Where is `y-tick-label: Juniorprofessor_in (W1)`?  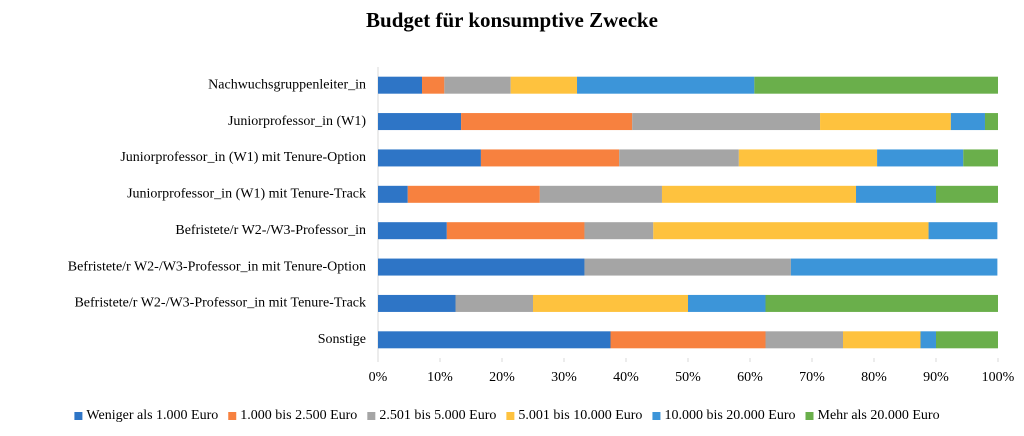 y-tick-label: Juniorprofessor_in (W1) is located at coordinates (297, 121).